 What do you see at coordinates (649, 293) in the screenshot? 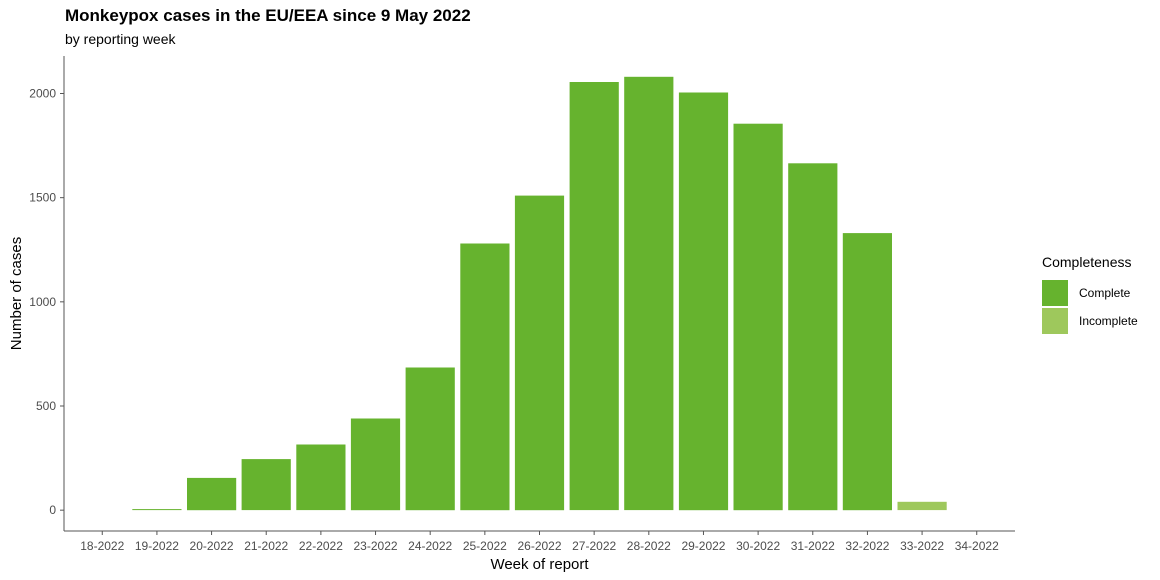
I see `bar-complete-28-2022` at bounding box center [649, 293].